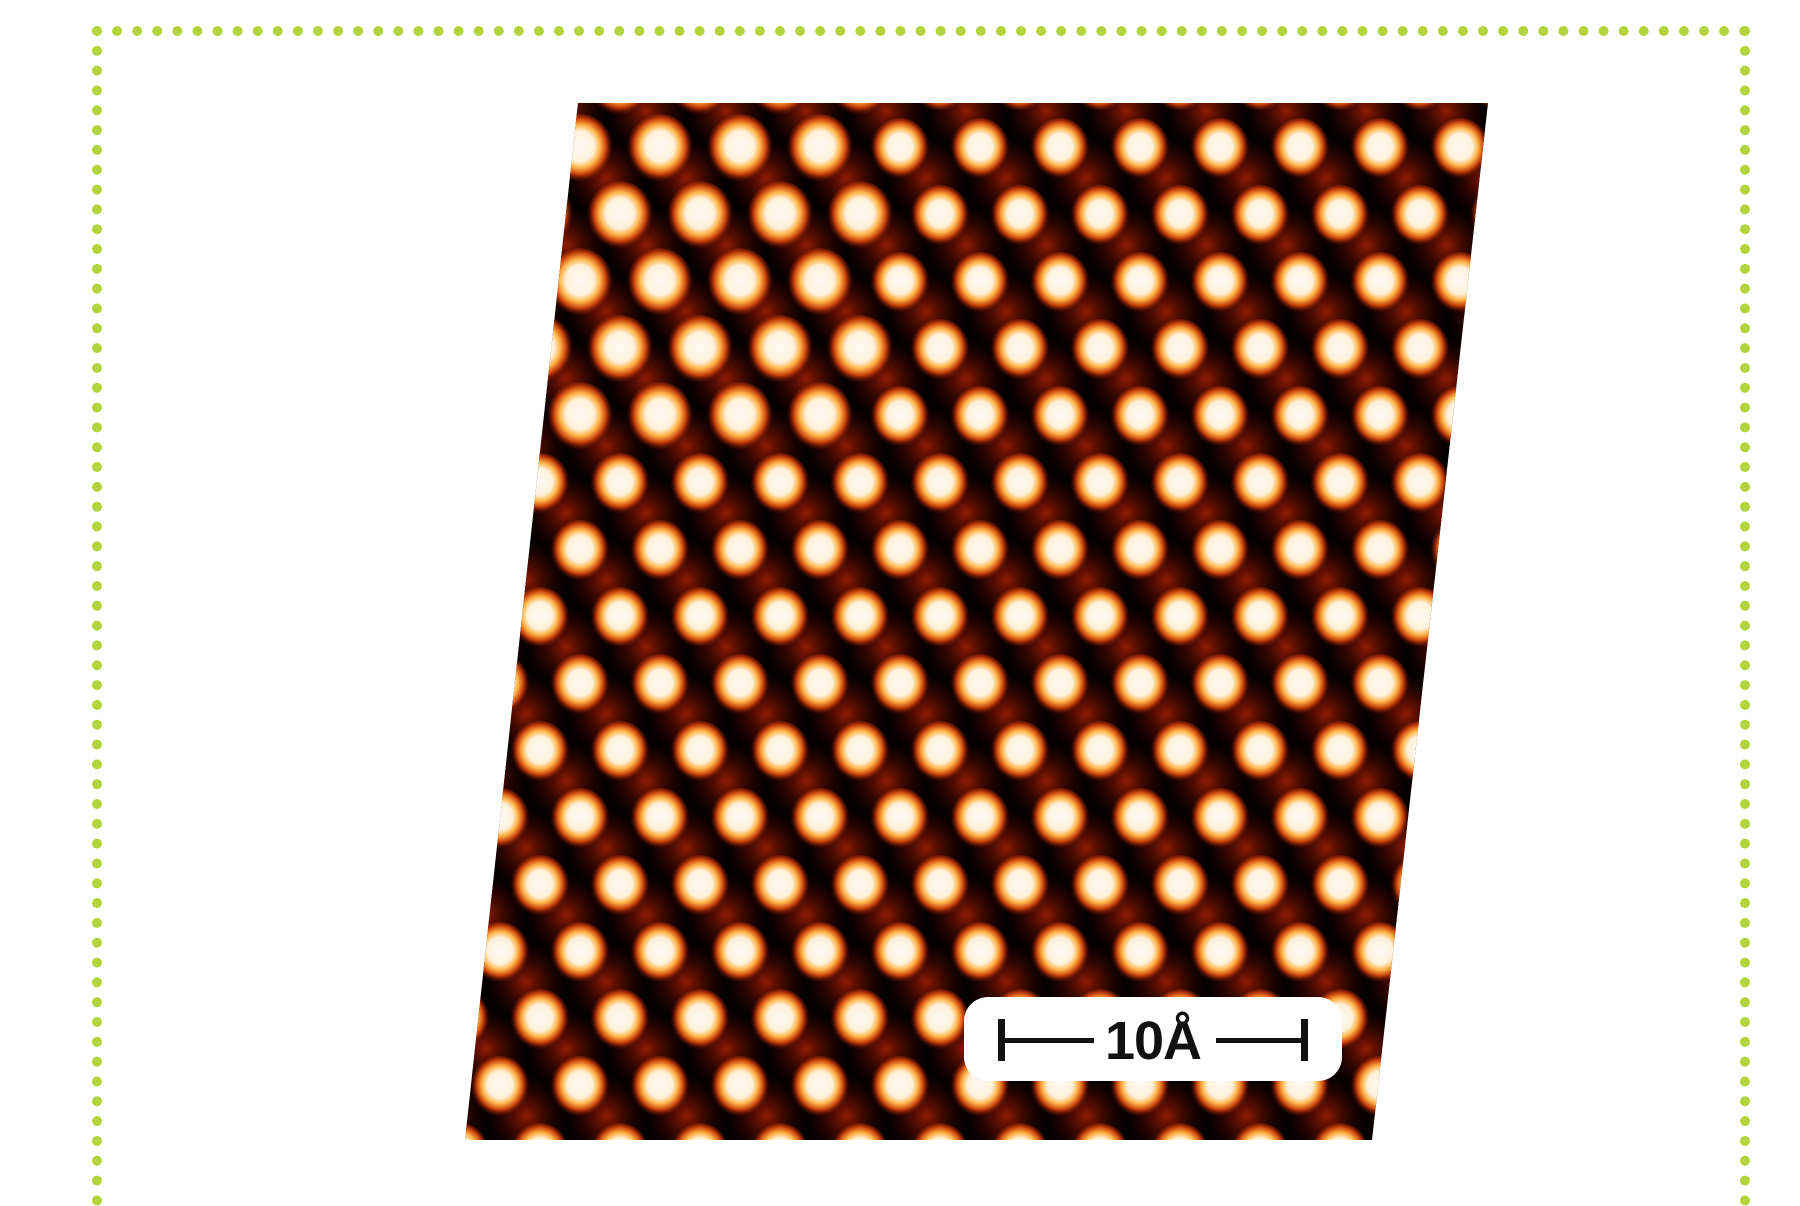  I want to click on scale-bar-left-cap, so click(1001, 1040).